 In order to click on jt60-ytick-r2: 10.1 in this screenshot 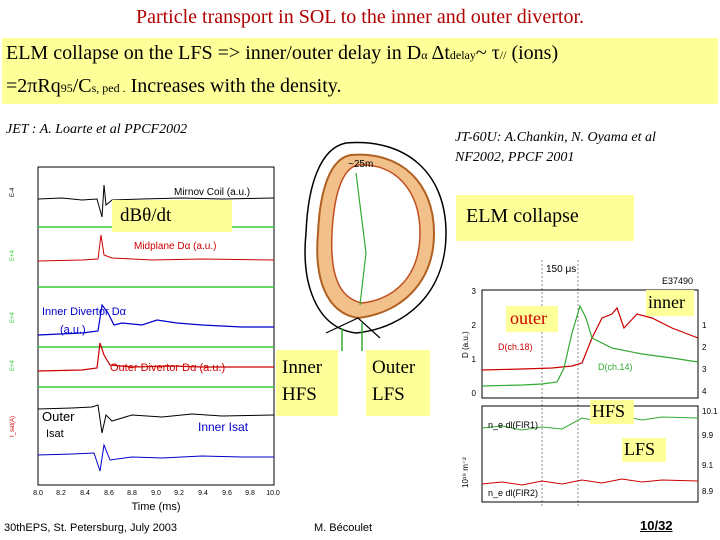, I will do `click(710, 411)`.